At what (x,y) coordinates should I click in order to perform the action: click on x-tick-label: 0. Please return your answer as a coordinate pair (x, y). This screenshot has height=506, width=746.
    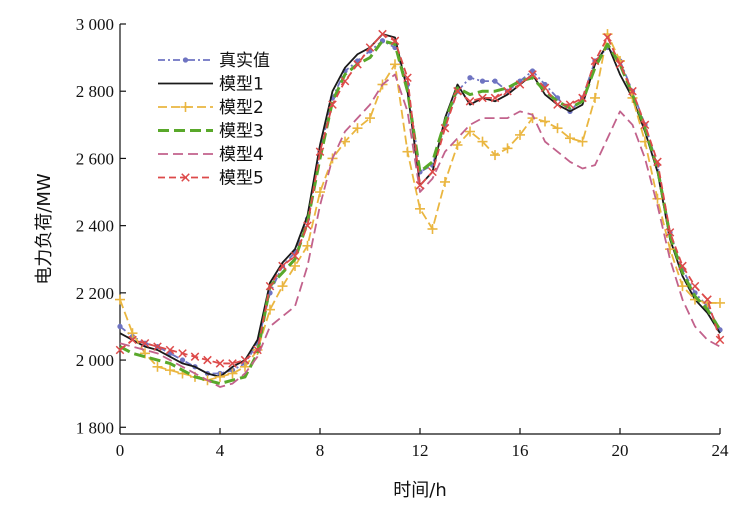
    Looking at the image, I should click on (120, 450).